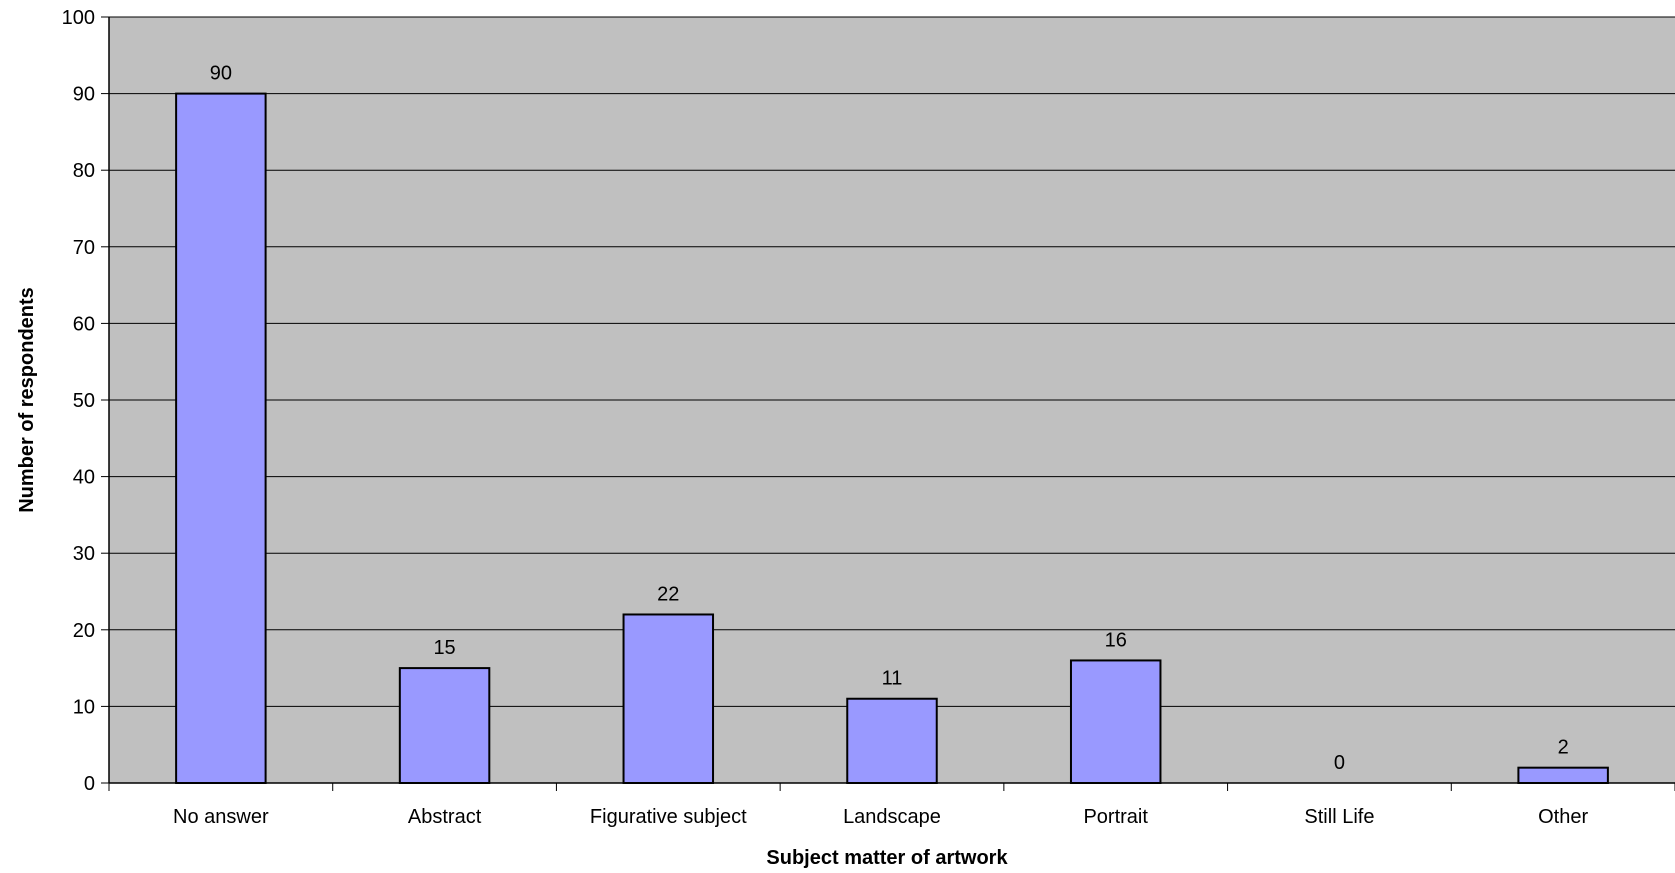  What do you see at coordinates (221, 817) in the screenshot?
I see `x-tick-label: No answer` at bounding box center [221, 817].